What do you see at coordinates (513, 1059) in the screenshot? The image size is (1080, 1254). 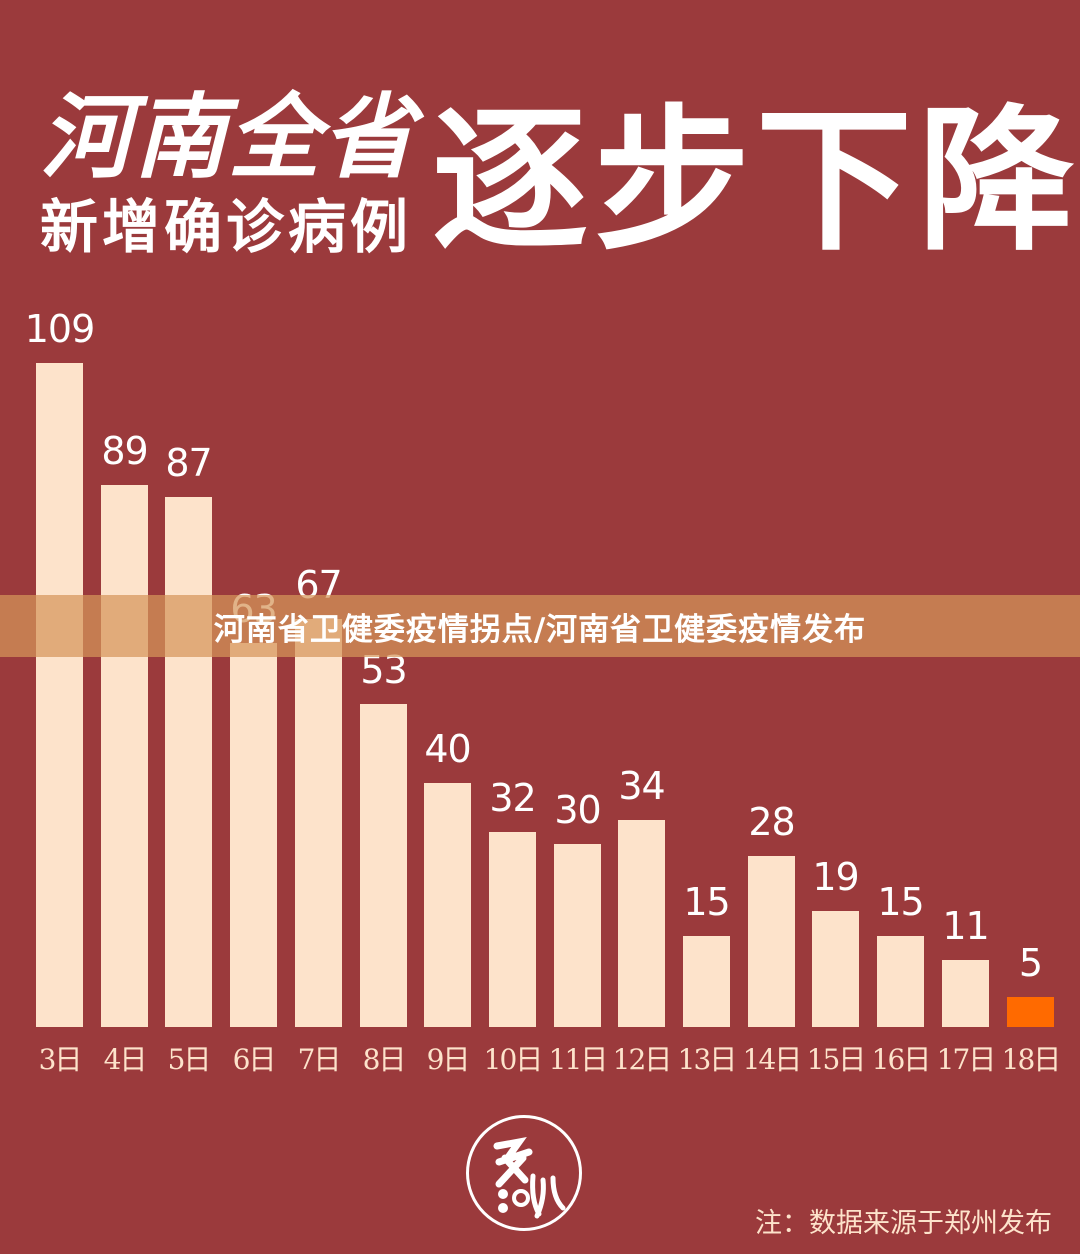 I see `x-axis-label: 10日` at bounding box center [513, 1059].